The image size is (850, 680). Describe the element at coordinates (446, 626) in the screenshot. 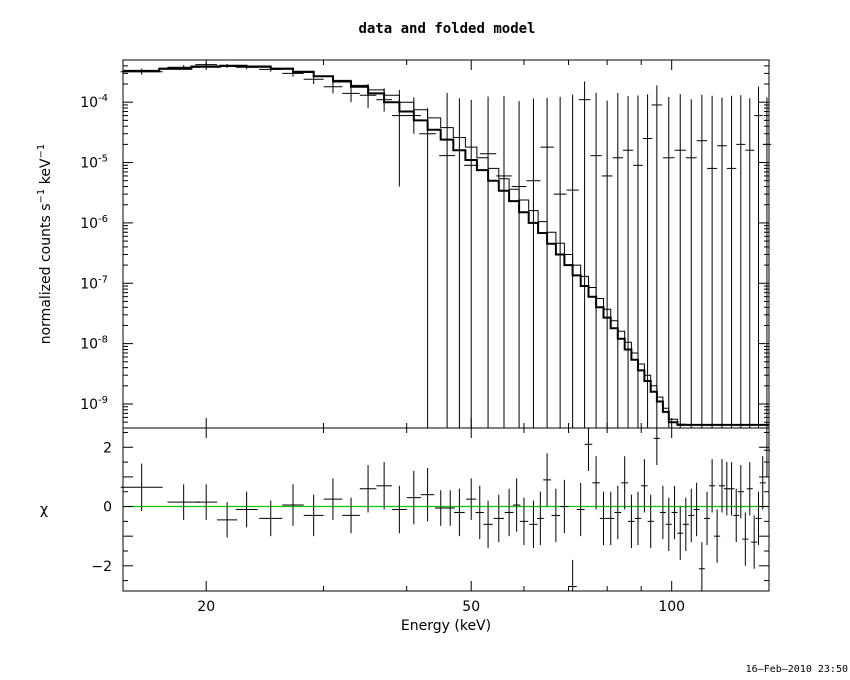

I see `x-axis-label: Energy (keV)` at that location.